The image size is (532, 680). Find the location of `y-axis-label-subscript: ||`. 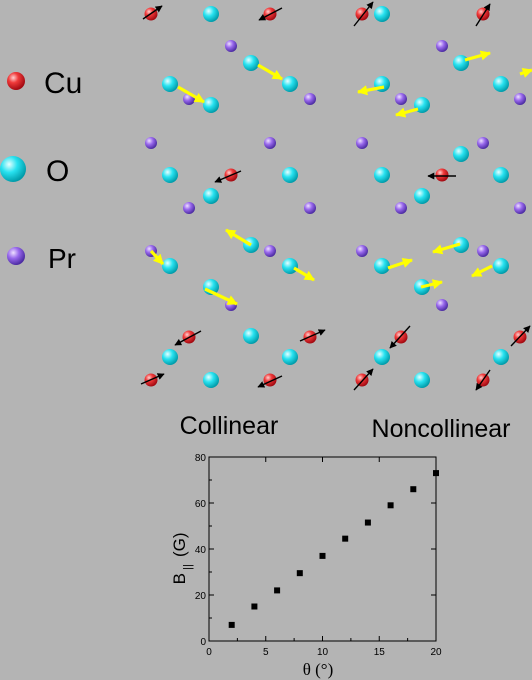

y-axis-label-subscript: || is located at coordinates (188, 567).